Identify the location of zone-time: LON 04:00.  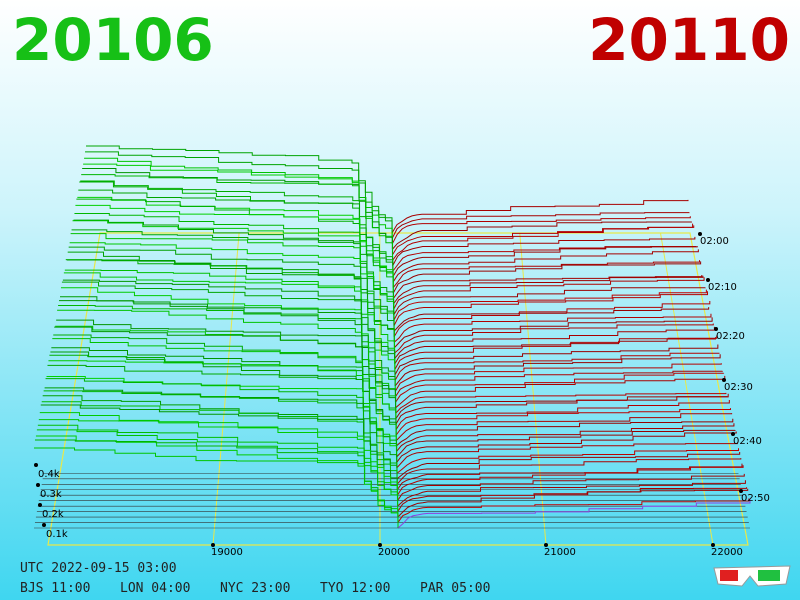
(155, 588).